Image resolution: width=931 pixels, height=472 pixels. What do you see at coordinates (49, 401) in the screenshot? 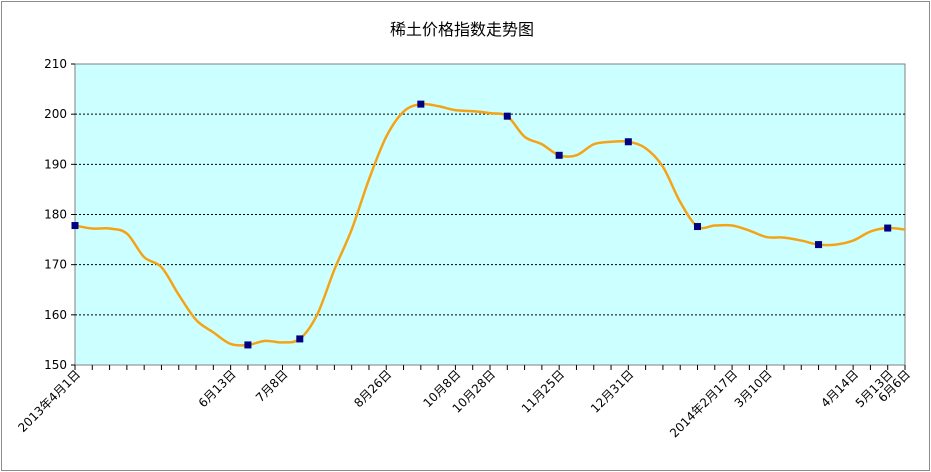
I see `x-tick-label: 2013年4月1日` at bounding box center [49, 401].